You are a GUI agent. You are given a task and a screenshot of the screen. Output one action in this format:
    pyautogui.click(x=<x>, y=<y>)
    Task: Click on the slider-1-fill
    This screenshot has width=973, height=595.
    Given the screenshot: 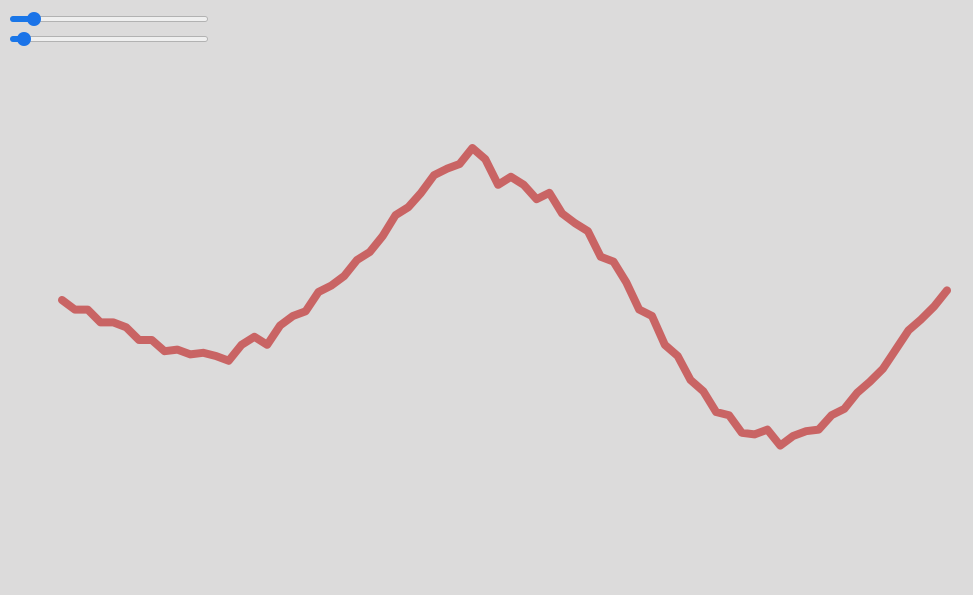 What is the action you would take?
    pyautogui.click(x=22, y=19)
    